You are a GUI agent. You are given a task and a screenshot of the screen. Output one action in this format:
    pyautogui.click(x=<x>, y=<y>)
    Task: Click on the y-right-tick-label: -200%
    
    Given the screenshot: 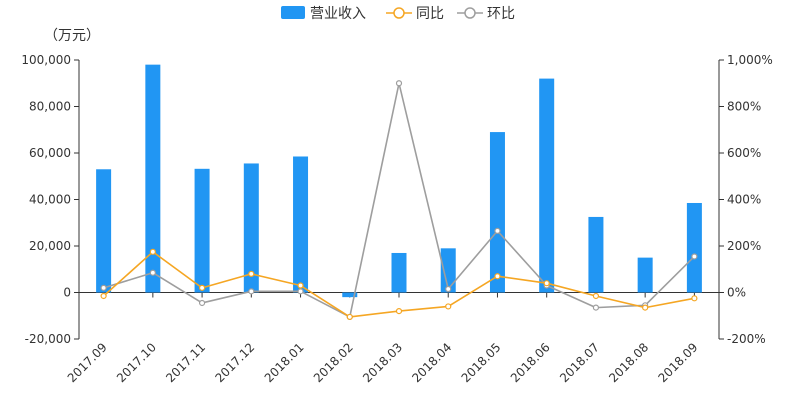 What is the action you would take?
    pyautogui.click(x=746, y=339)
    